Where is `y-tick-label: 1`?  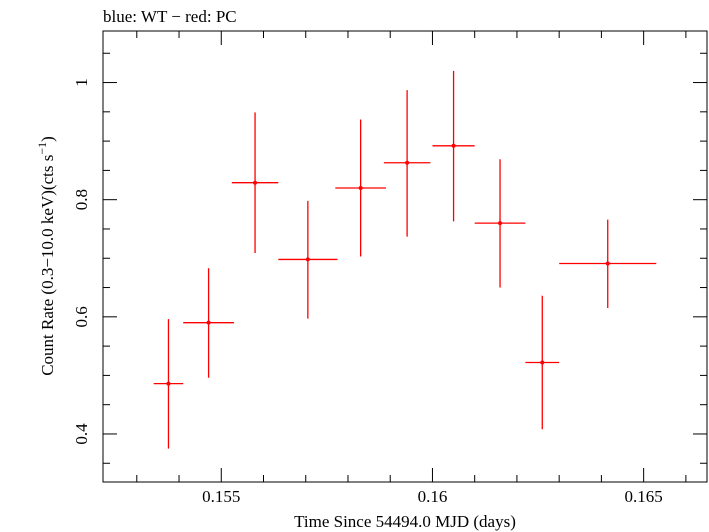 y-tick-label: 1 is located at coordinates (81, 82).